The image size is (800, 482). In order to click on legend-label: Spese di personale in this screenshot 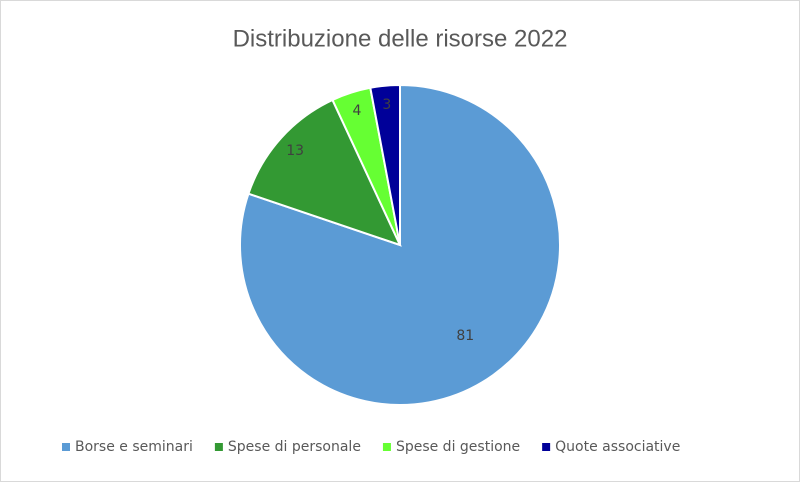, I will do `click(294, 447)`.